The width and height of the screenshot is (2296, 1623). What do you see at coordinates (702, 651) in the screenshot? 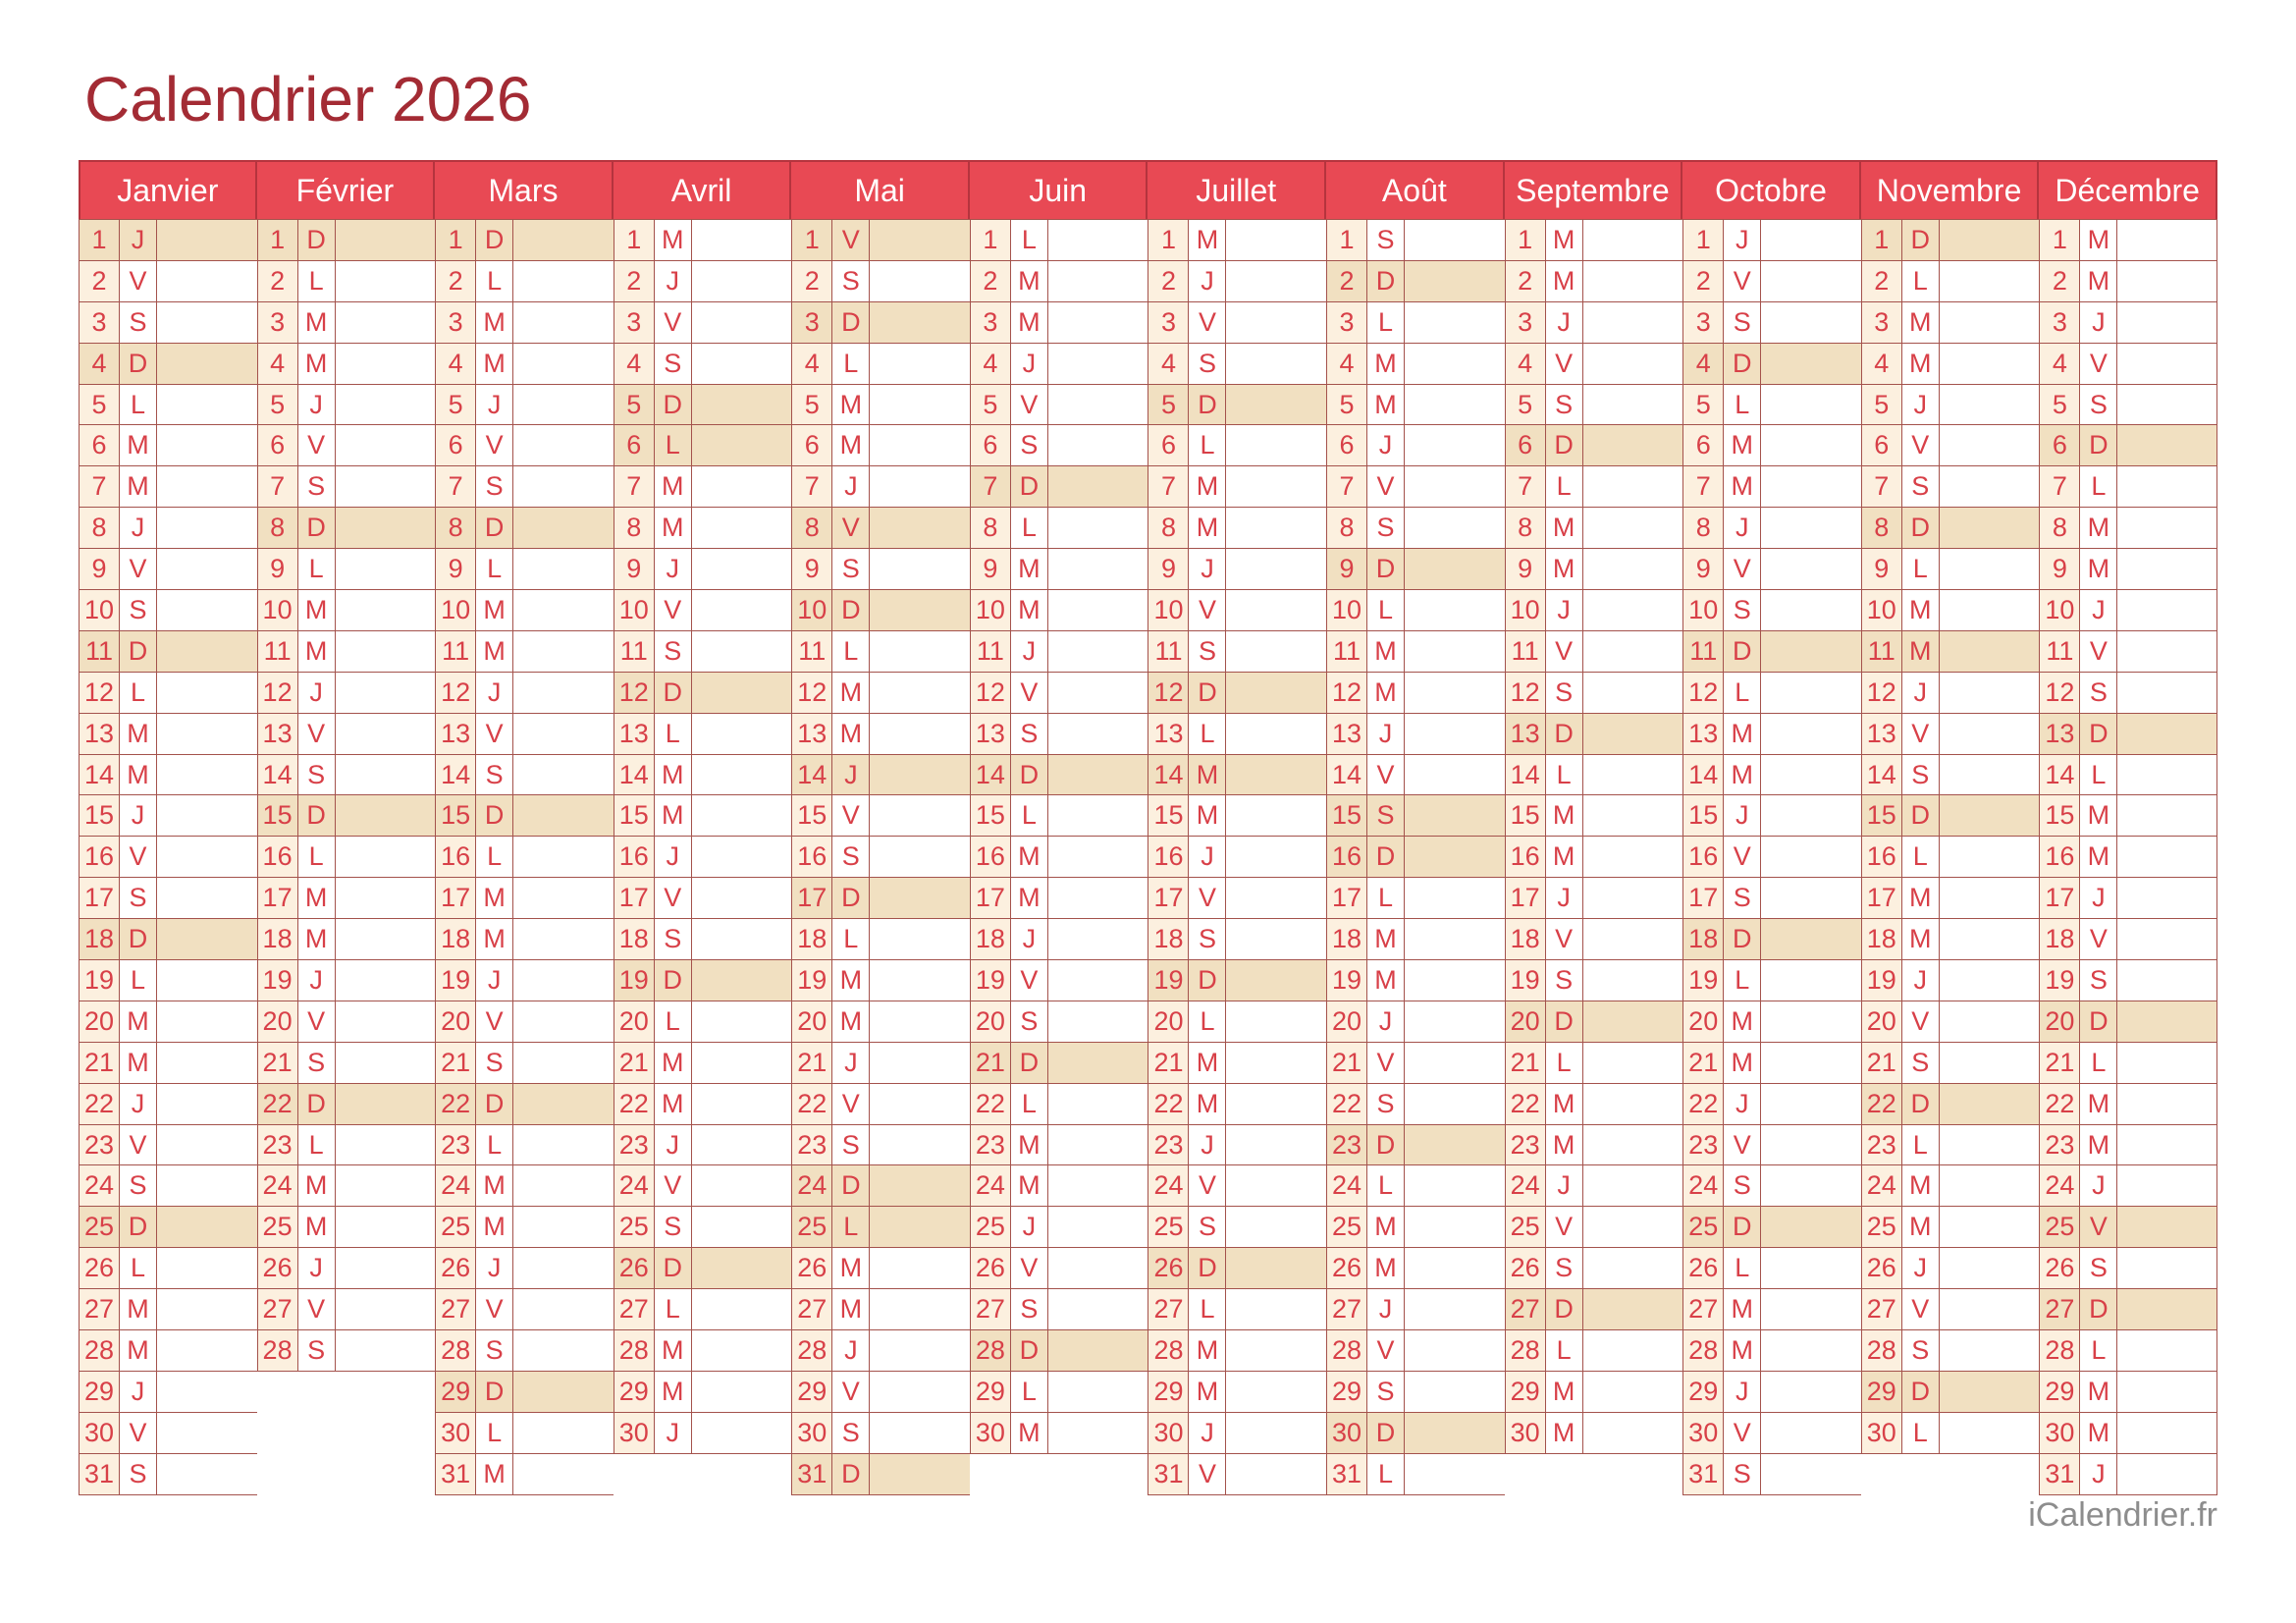
I see `day-row: 11 S` at bounding box center [702, 651].